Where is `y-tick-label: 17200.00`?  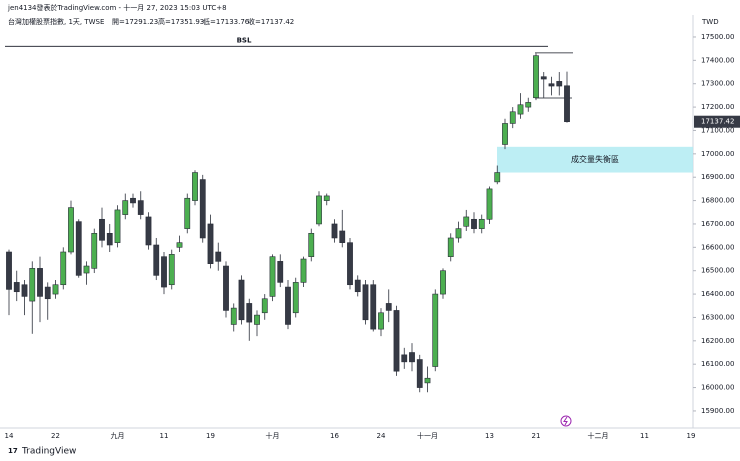 y-tick-label: 17200.00 is located at coordinates (717, 107).